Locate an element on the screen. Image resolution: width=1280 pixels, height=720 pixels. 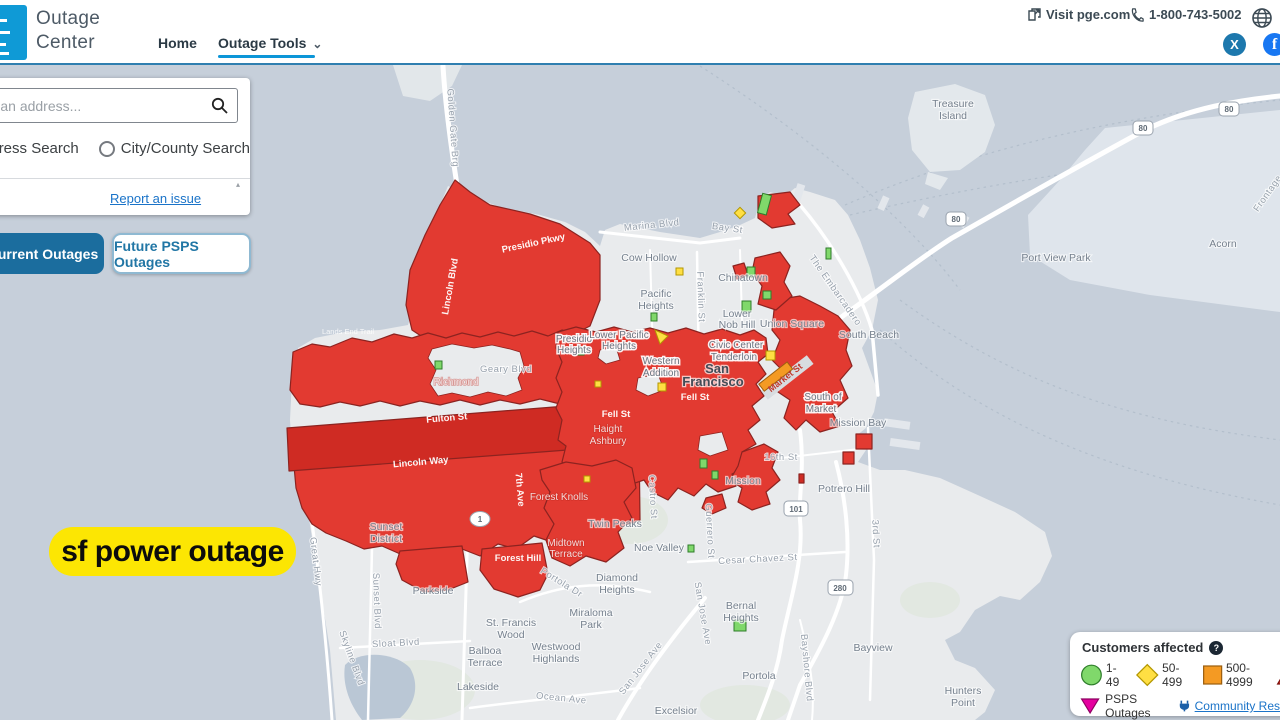
visit-pge-link: Visit pge.com is located at coordinates (1079, 14).